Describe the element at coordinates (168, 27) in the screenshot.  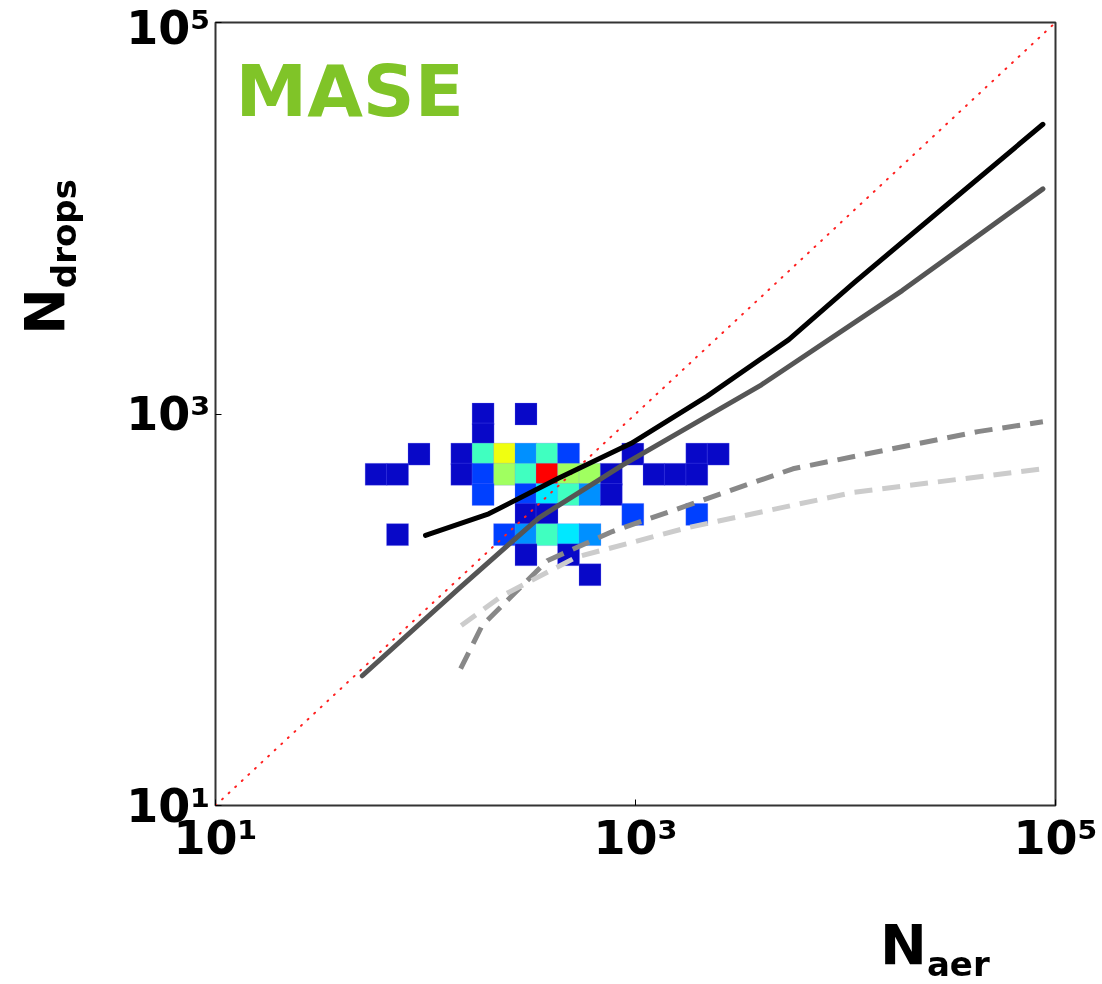
I see `y-tick-label: 10⁵` at that location.